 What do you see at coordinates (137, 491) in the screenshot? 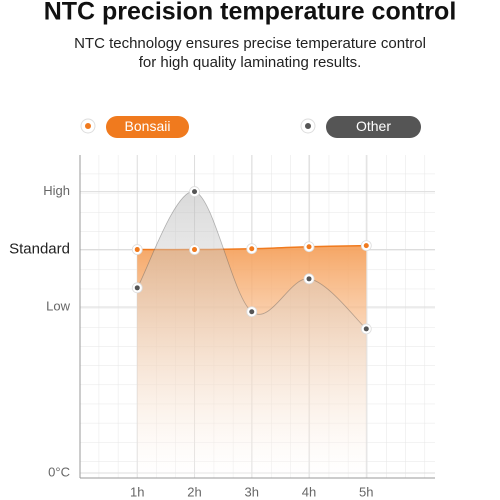
I see `x-tick-label: 1h` at bounding box center [137, 491].